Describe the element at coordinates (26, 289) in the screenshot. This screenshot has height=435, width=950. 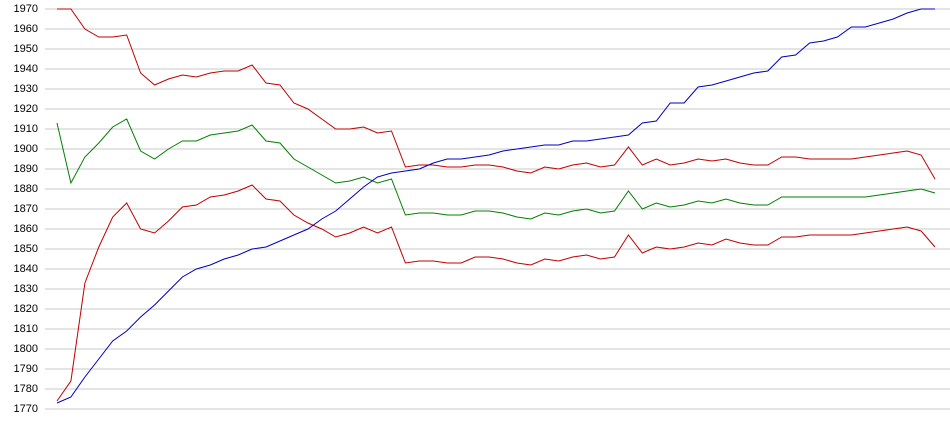
I see `y-tick-label: 1830` at that location.